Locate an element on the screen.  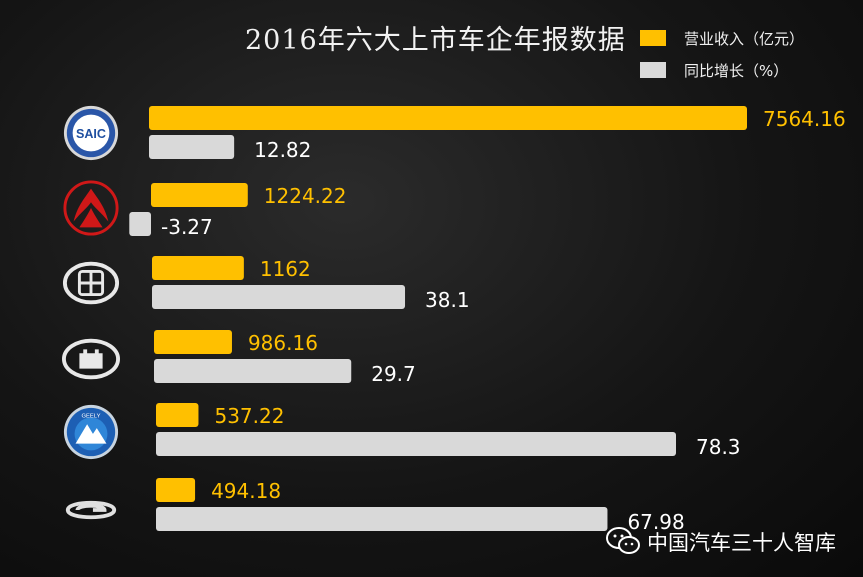
dongfeng-logo-icon is located at coordinates (91, 208).